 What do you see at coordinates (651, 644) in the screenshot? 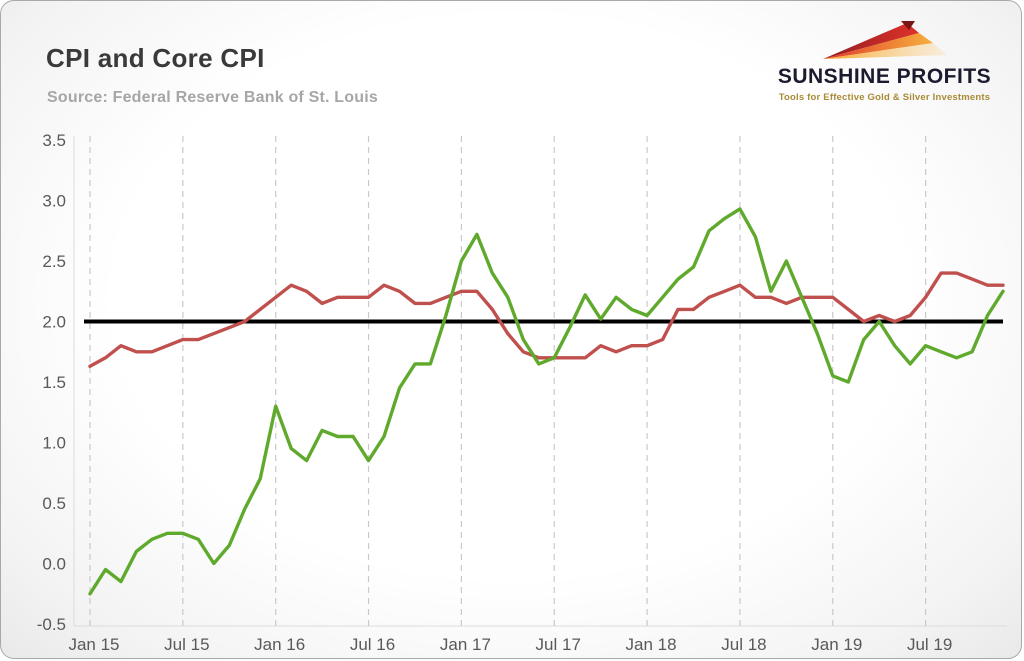
I see `x-tick-label: Jan 18` at bounding box center [651, 644].